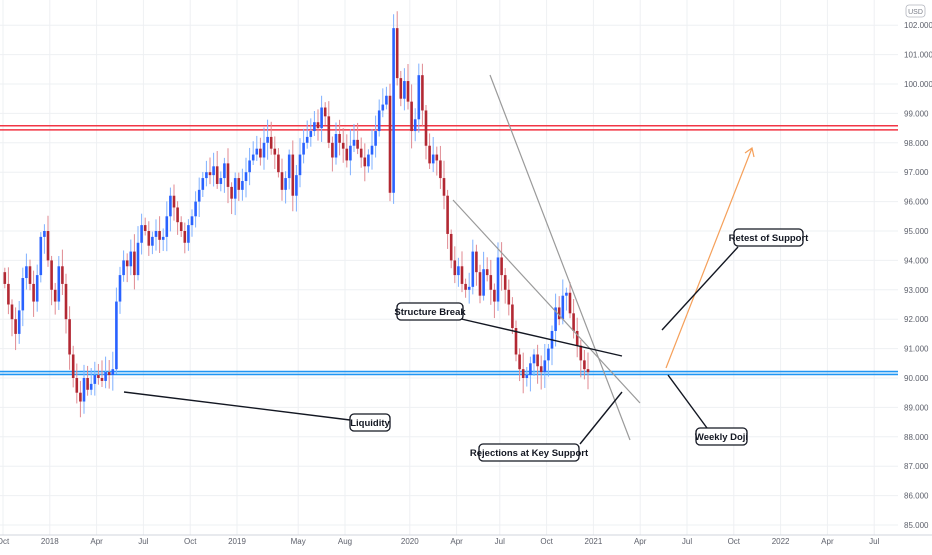 The image size is (932, 555). Describe the element at coordinates (916, 143) in the screenshot. I see `y-tick-label: 98.000` at that location.